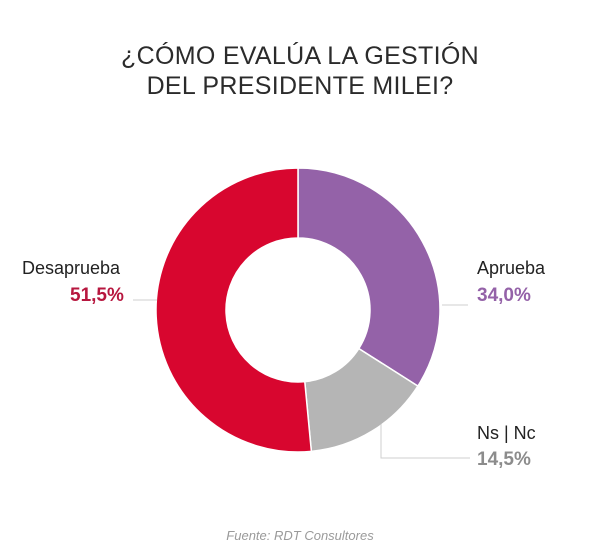 Image resolution: width=600 pixels, height=560 pixels. I want to click on value-aprueba: 34,0%, so click(504, 295).